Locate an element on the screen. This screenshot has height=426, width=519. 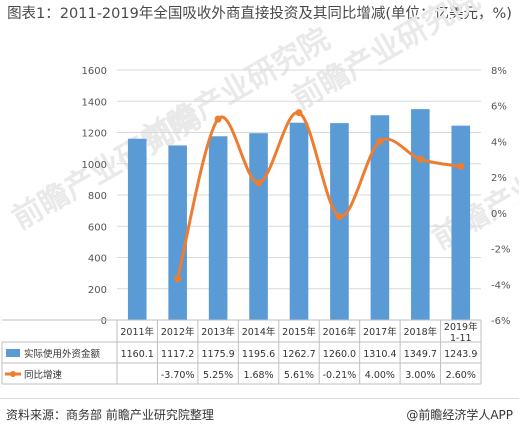
x-tick-label: 2013年 is located at coordinates (218, 332).